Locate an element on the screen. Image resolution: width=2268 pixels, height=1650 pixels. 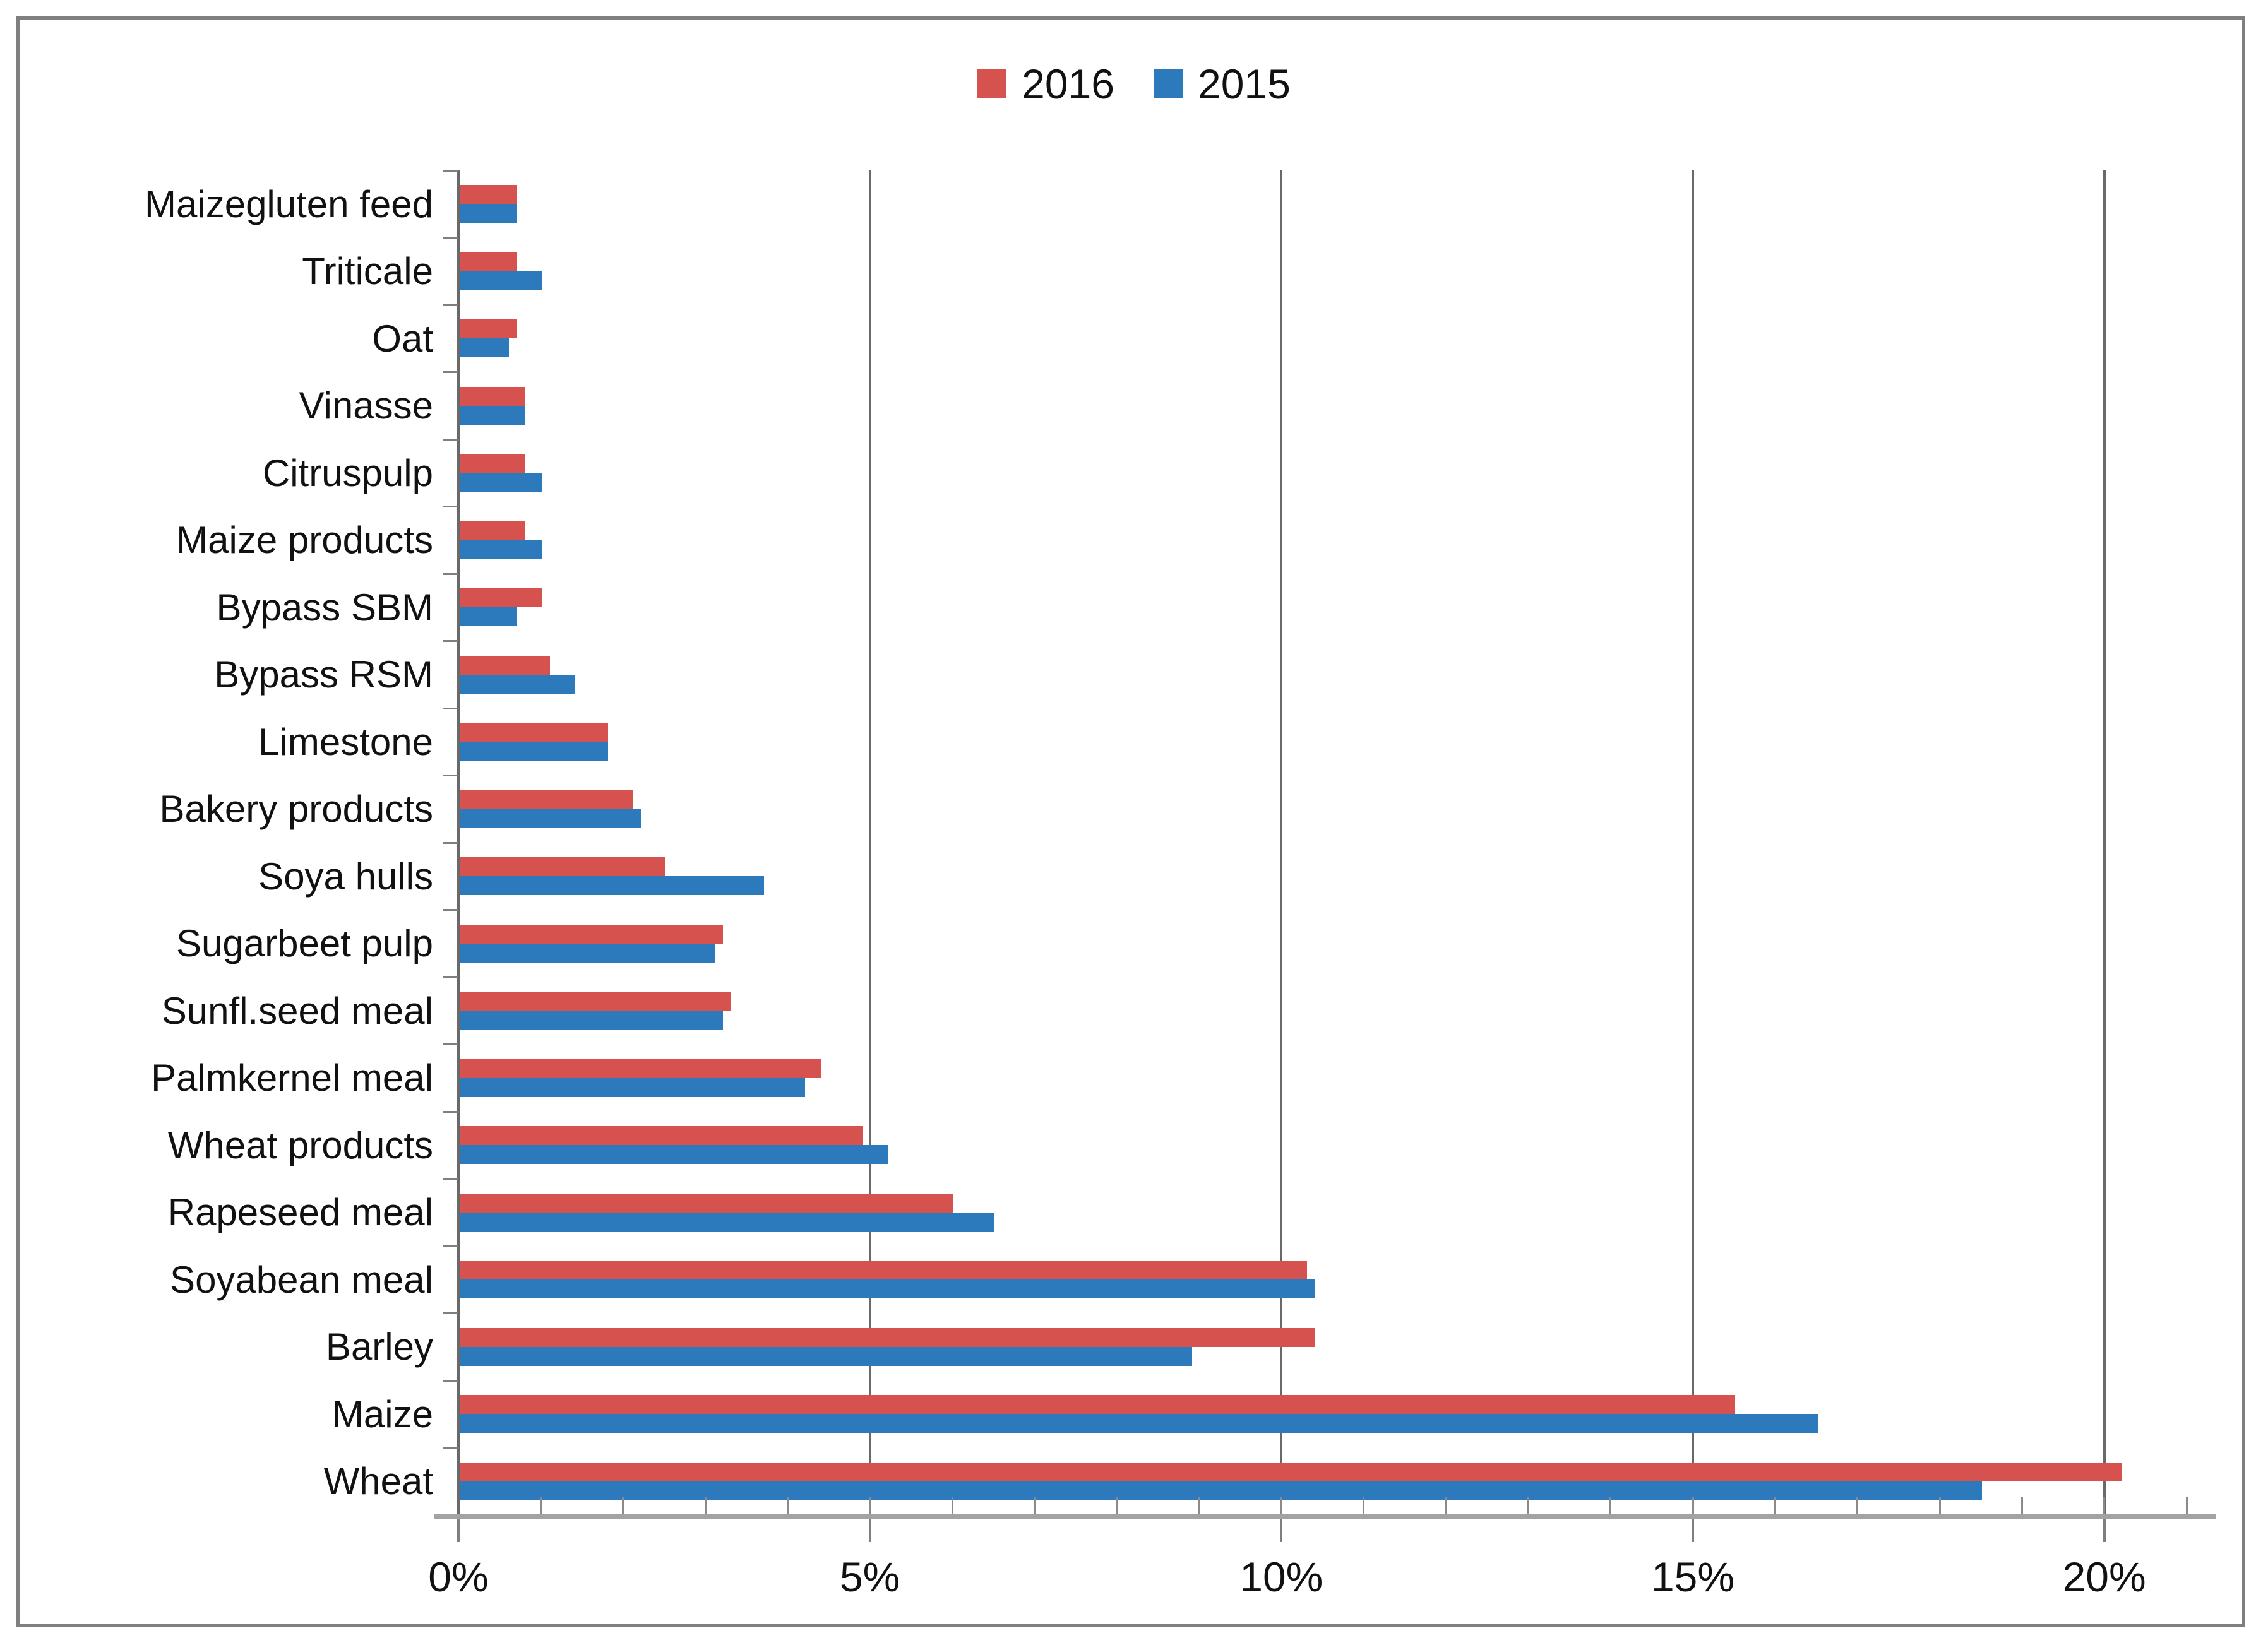
category-label: Citruspulp is located at coordinates (347, 472).